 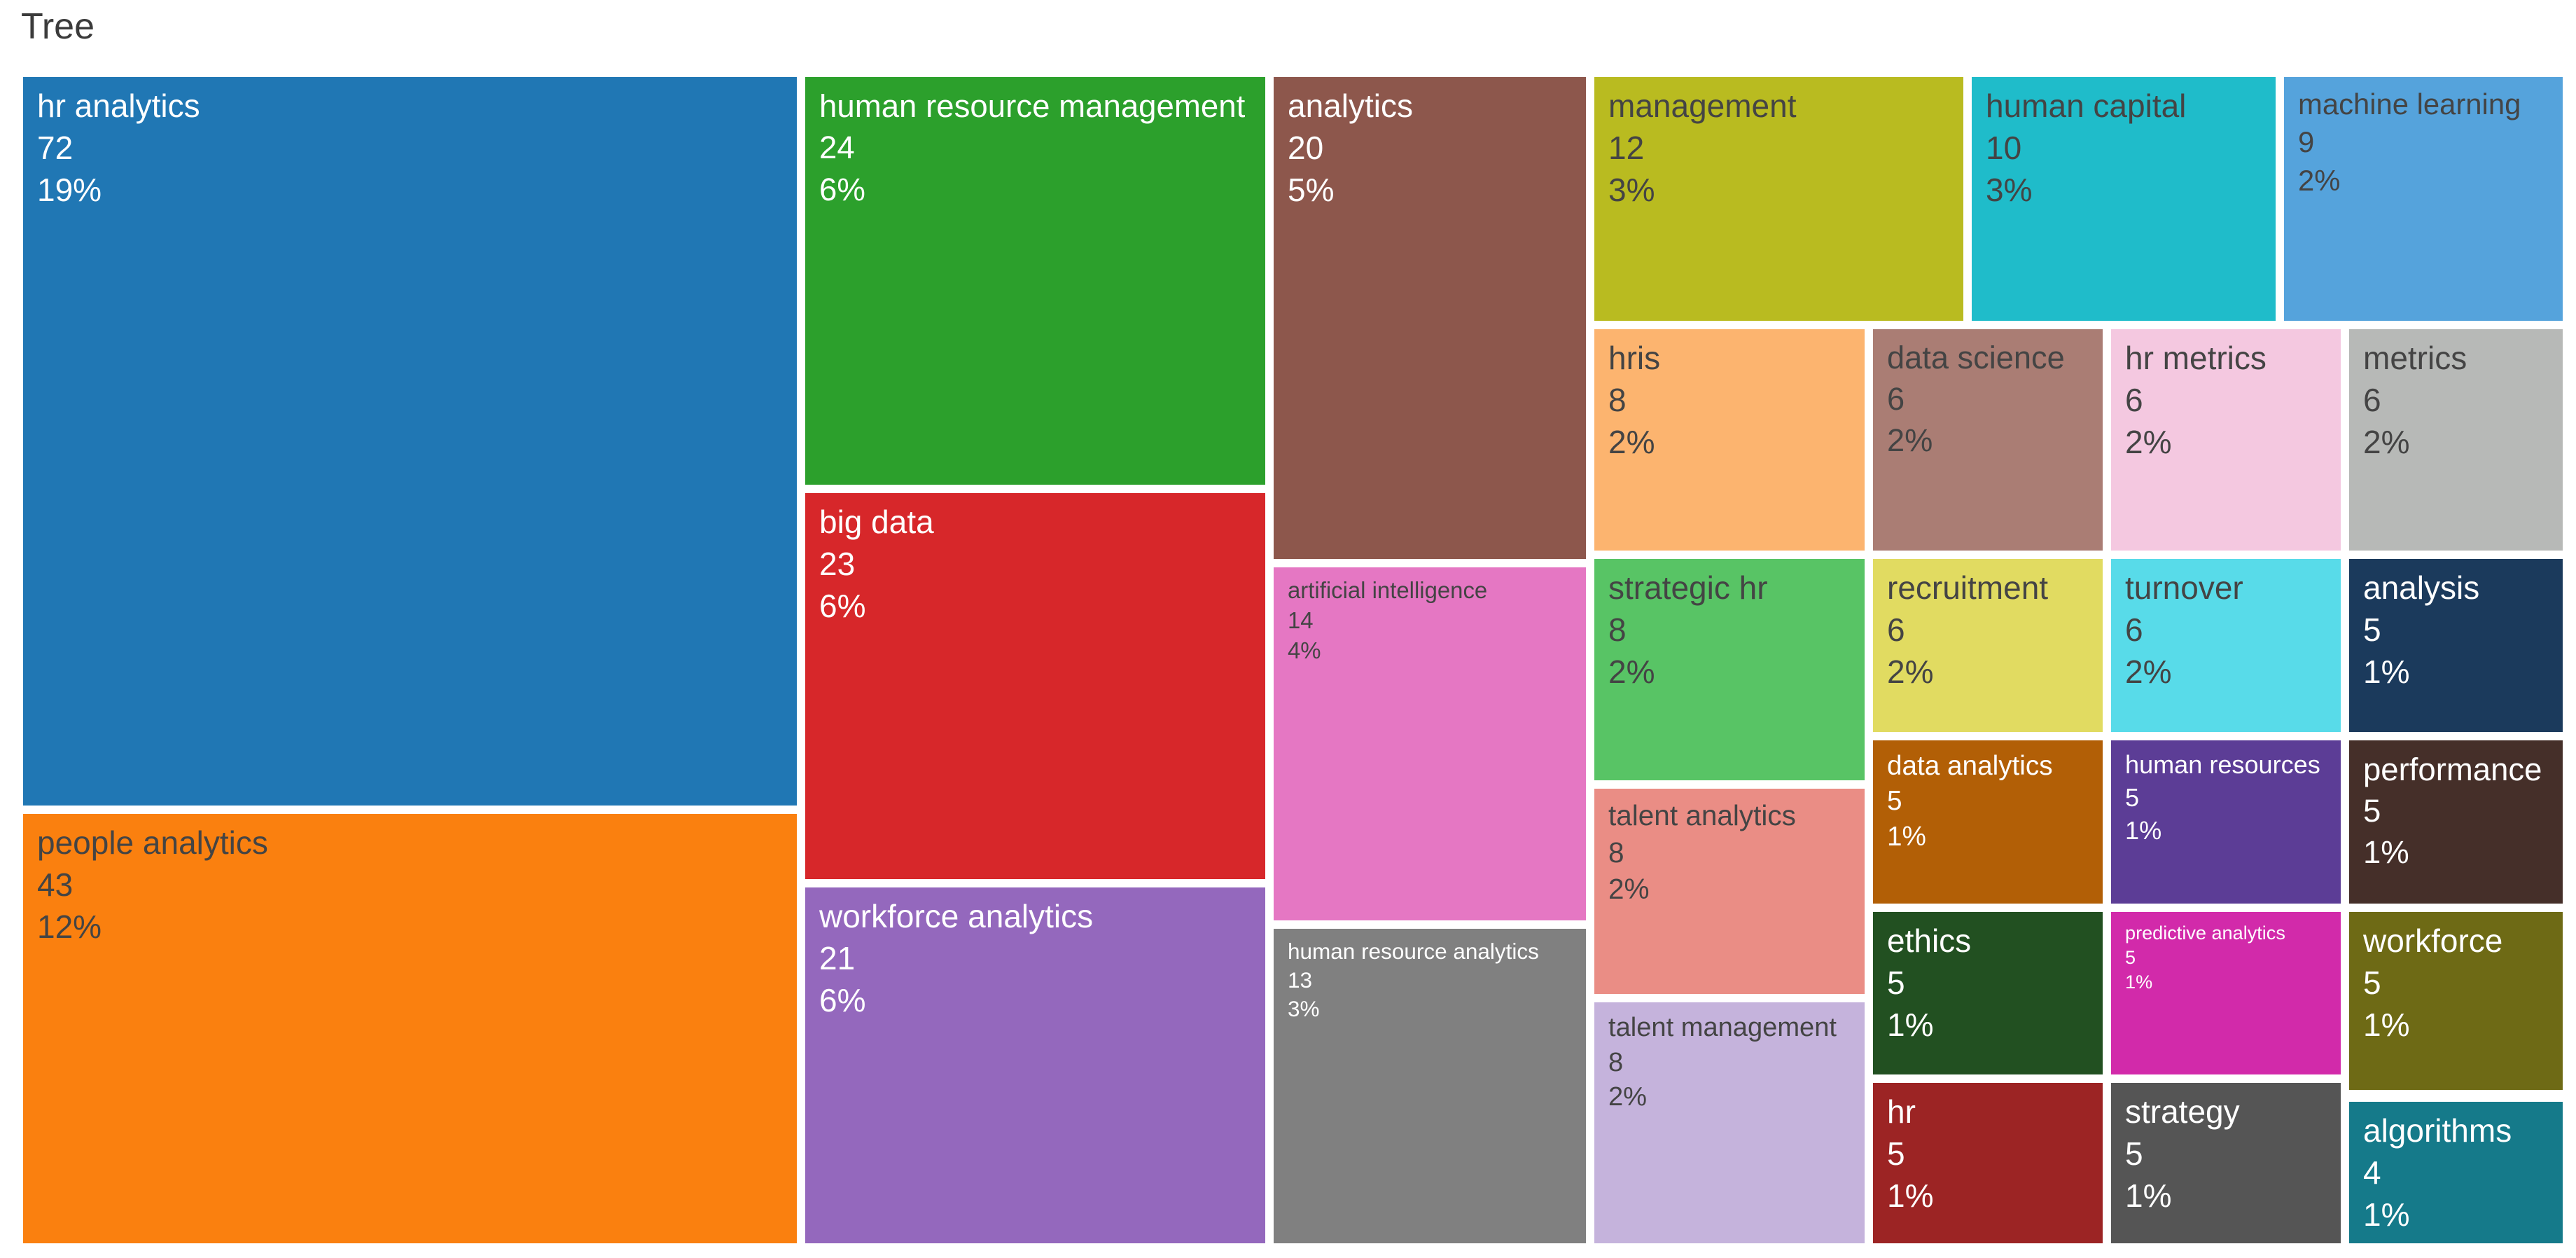 What do you see at coordinates (2226, 440) in the screenshot?
I see `treemap-tile-hr-metrics: hr metrics 6 2%` at bounding box center [2226, 440].